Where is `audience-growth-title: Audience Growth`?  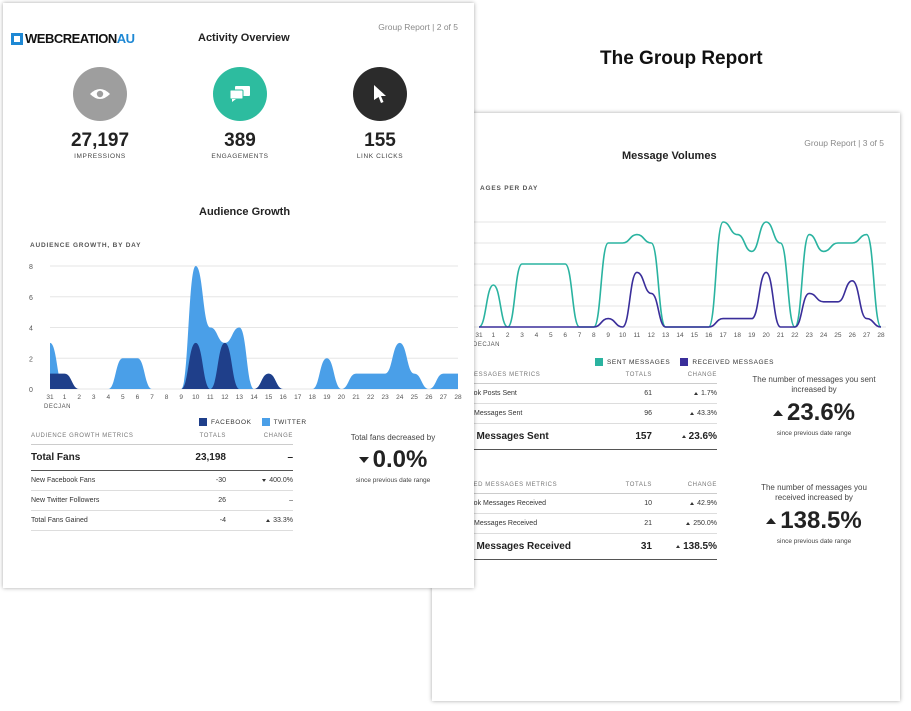
audience-growth-title: Audience Growth is located at coordinates (245, 212).